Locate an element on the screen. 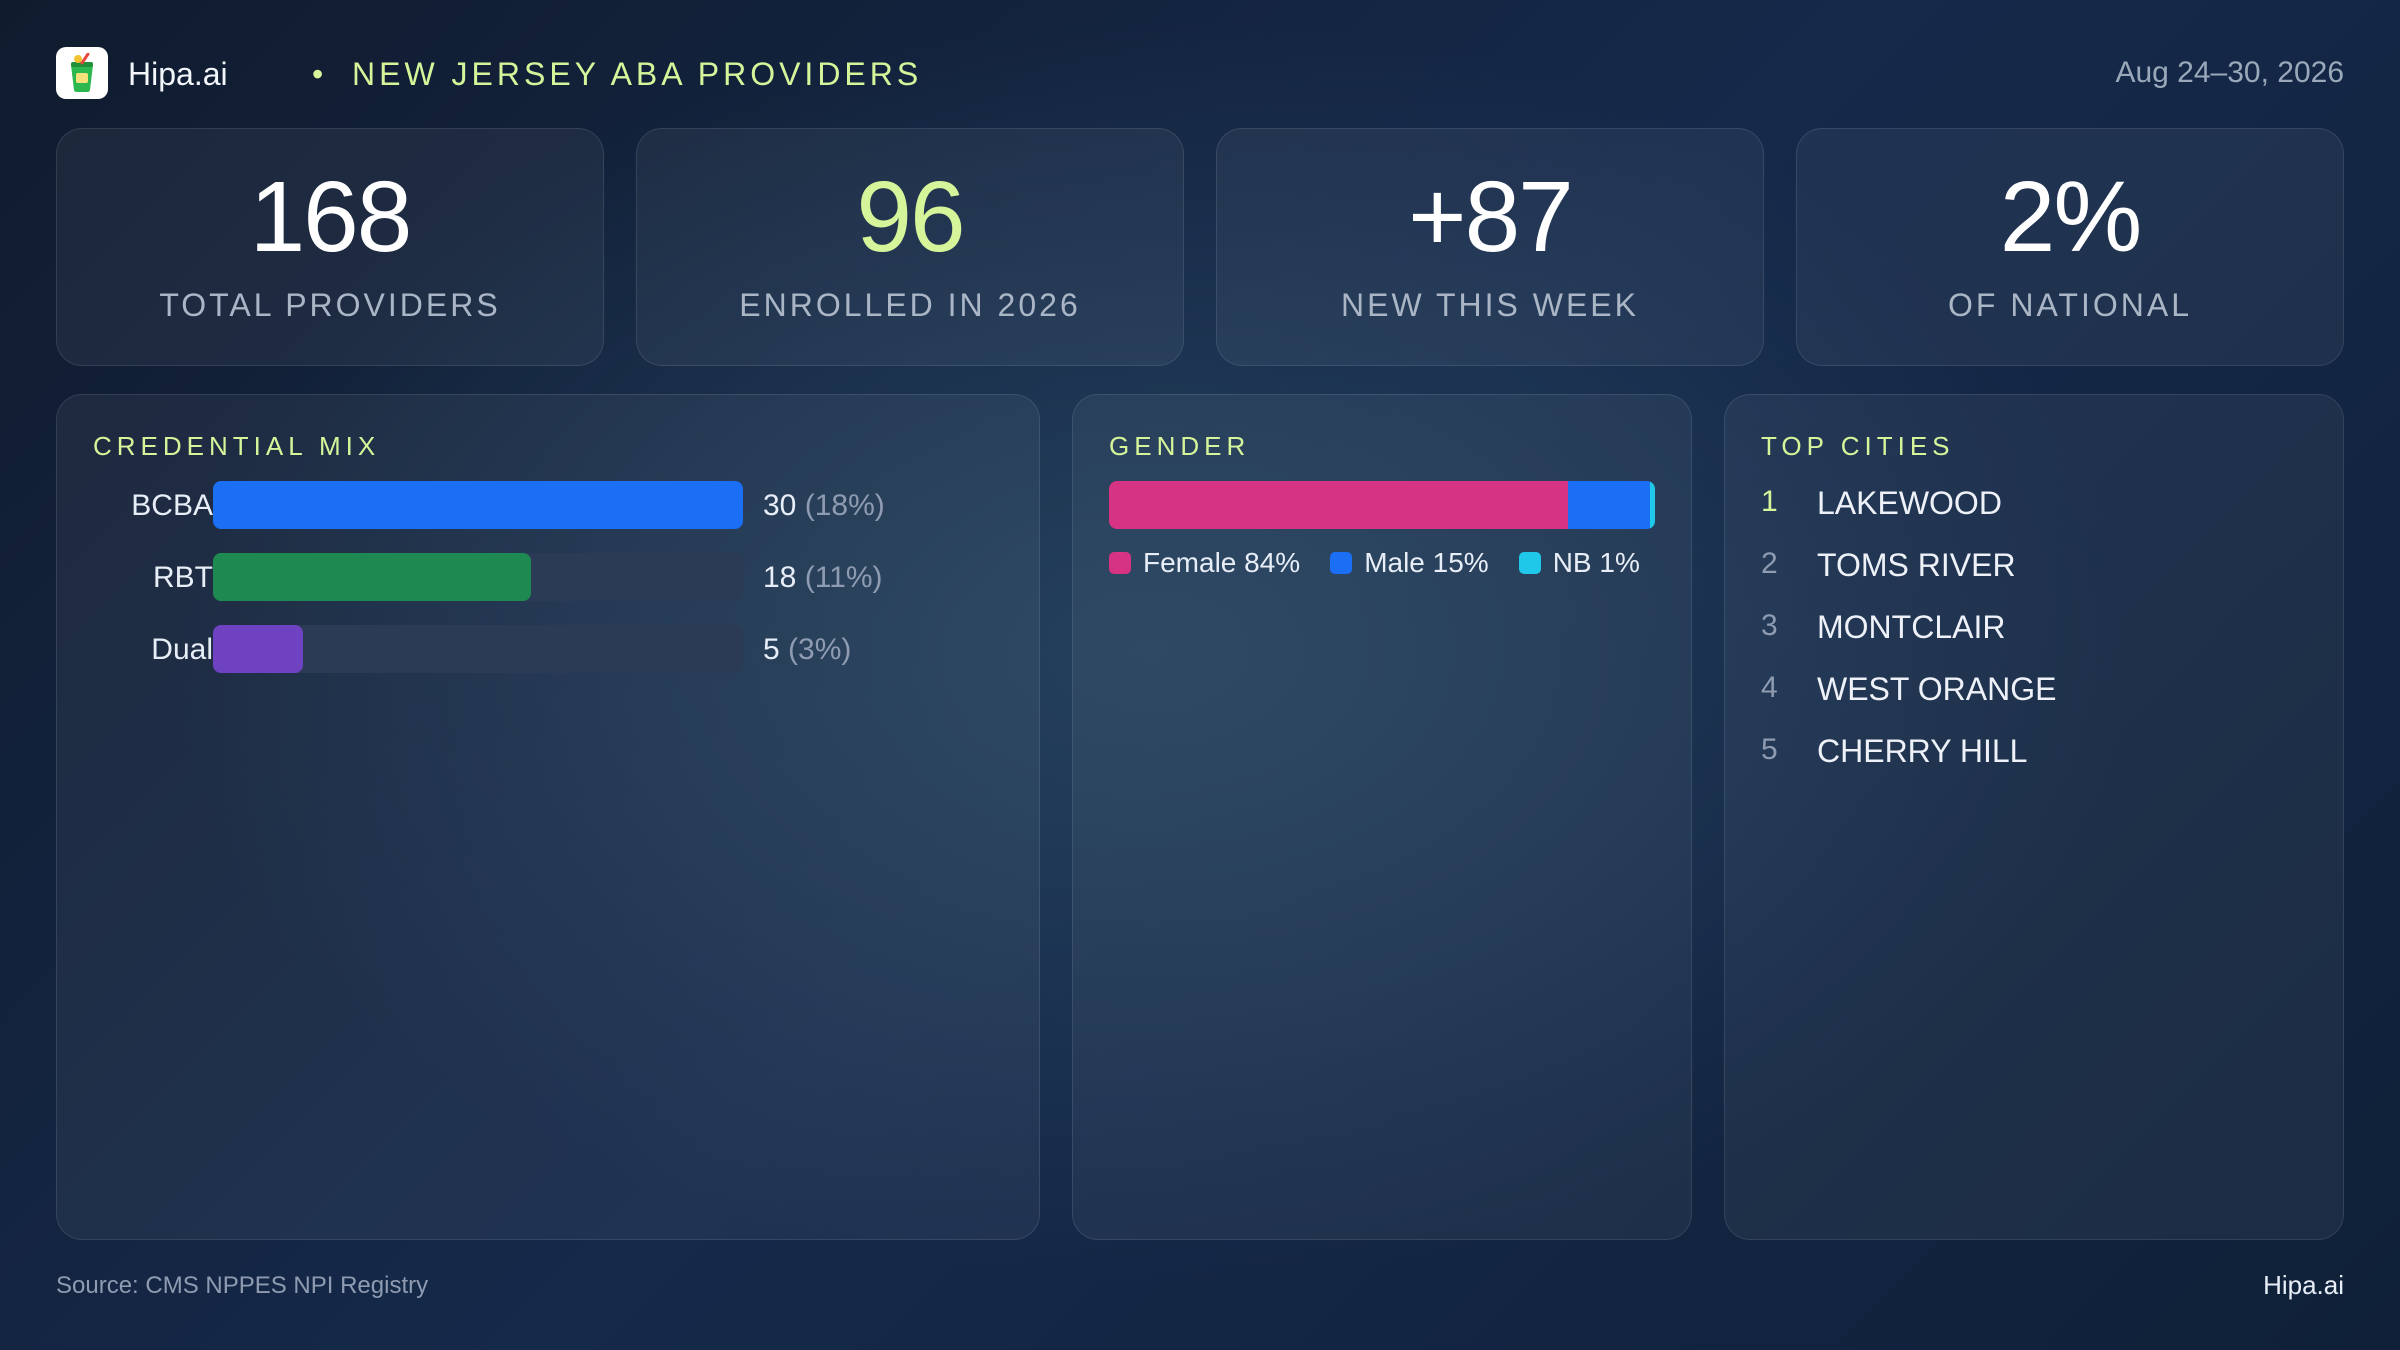 Image resolution: width=2400 pixels, height=1350 pixels. city-name: MONTCLAIR is located at coordinates (1911, 627).